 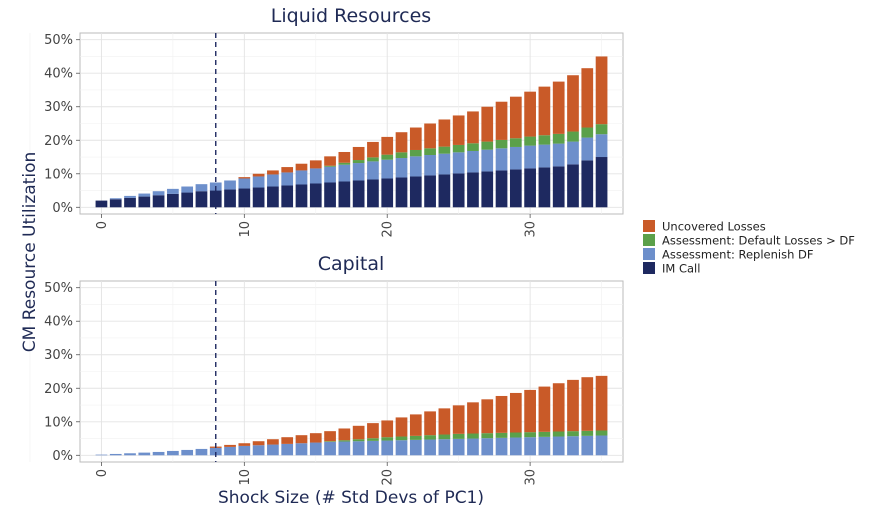 What do you see at coordinates (102, 473) in the screenshot?
I see `x-tick-label: 0` at bounding box center [102, 473].